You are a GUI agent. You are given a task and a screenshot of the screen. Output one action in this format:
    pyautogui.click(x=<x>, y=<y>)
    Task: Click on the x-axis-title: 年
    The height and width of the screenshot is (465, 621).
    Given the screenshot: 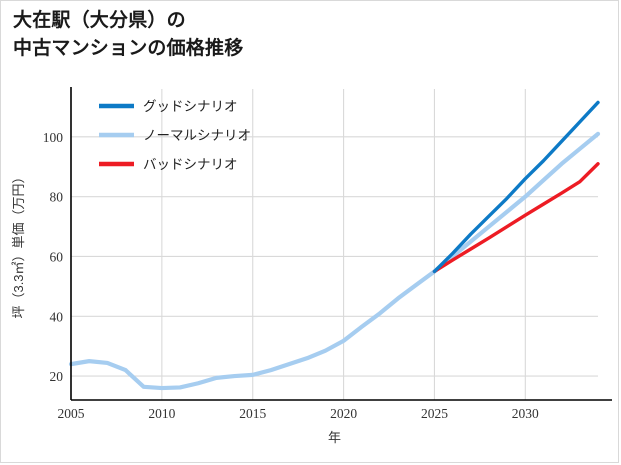 What is the action you would take?
    pyautogui.click(x=334, y=437)
    